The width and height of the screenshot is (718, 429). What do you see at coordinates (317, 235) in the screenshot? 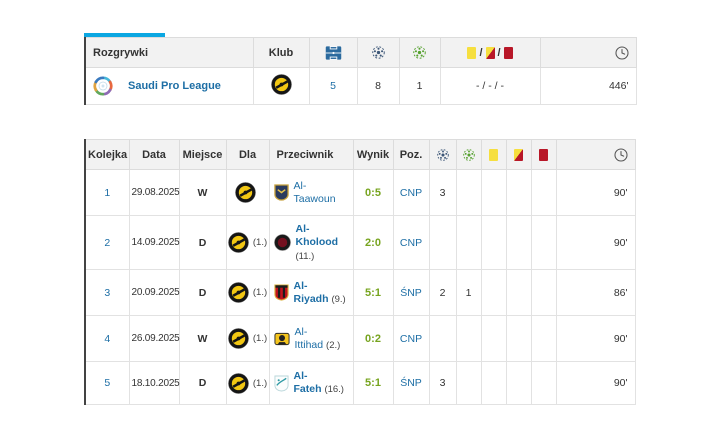
I see `opponent-link: Al- Kholood` at bounding box center [317, 235].